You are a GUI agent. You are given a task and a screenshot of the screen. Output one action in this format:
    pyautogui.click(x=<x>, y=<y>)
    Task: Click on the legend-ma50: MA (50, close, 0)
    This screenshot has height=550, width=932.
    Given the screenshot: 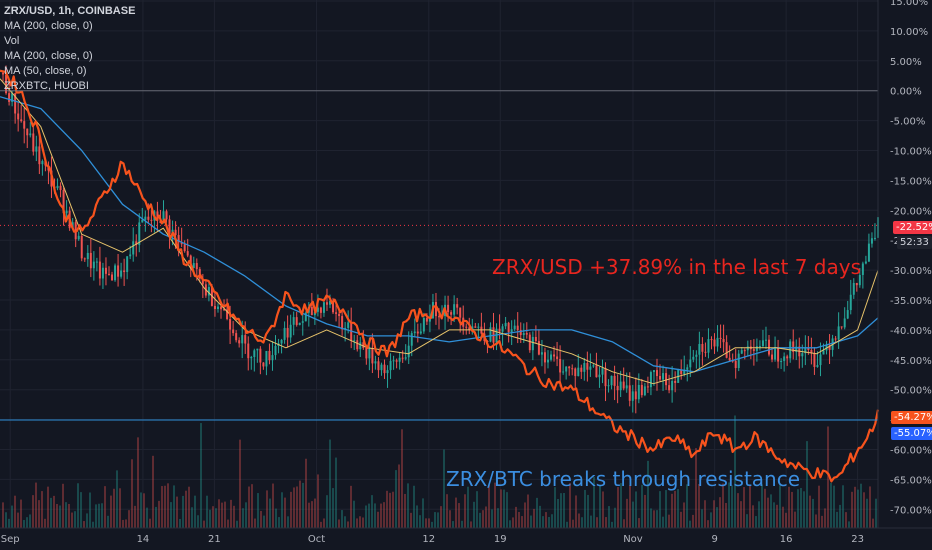 What is the action you would take?
    pyautogui.click(x=45, y=71)
    